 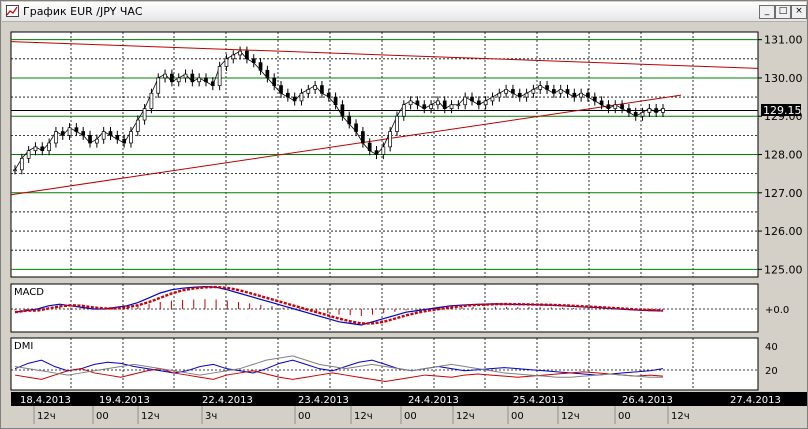 I want to click on dmi-plus-line, so click(x=339, y=367).